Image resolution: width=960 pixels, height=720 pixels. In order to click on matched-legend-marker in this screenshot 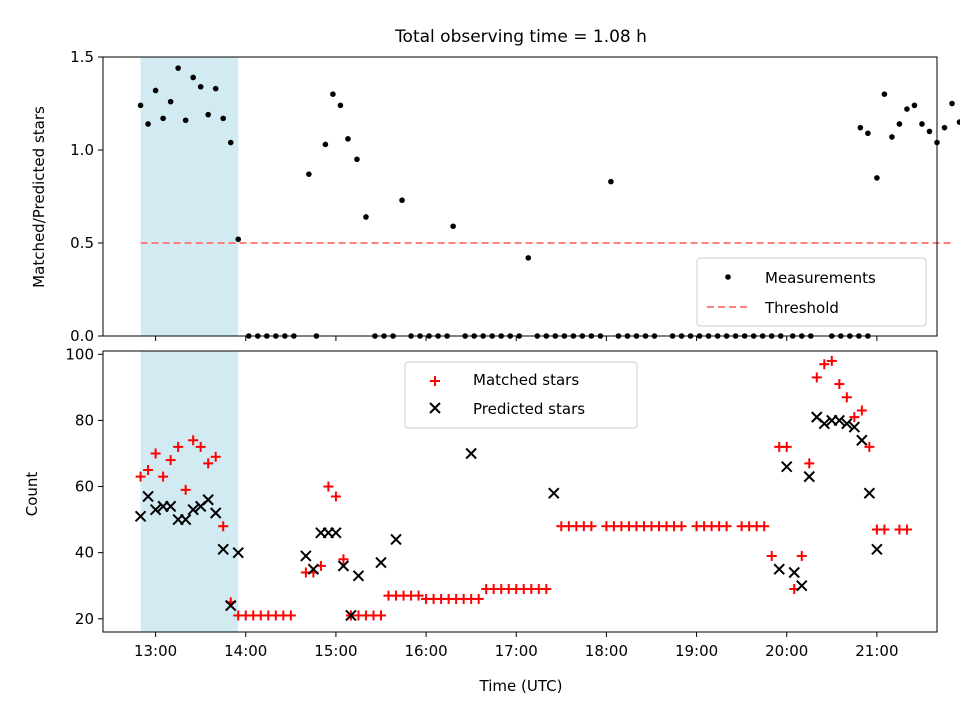, I will do `click(435, 381)`.